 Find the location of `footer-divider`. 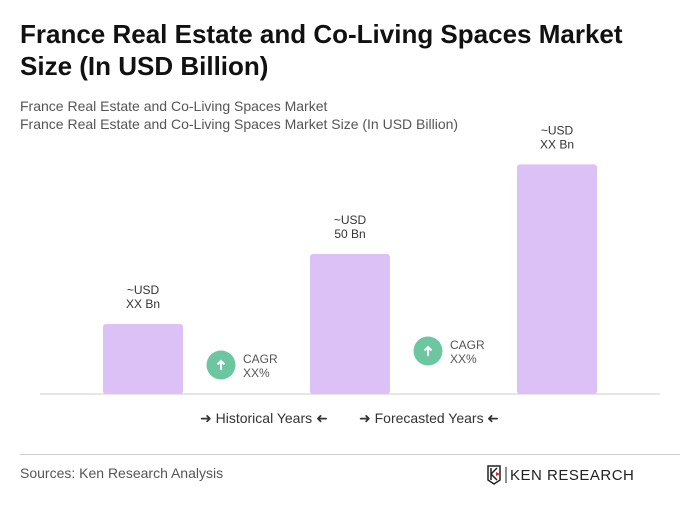

footer-divider is located at coordinates (350, 454).